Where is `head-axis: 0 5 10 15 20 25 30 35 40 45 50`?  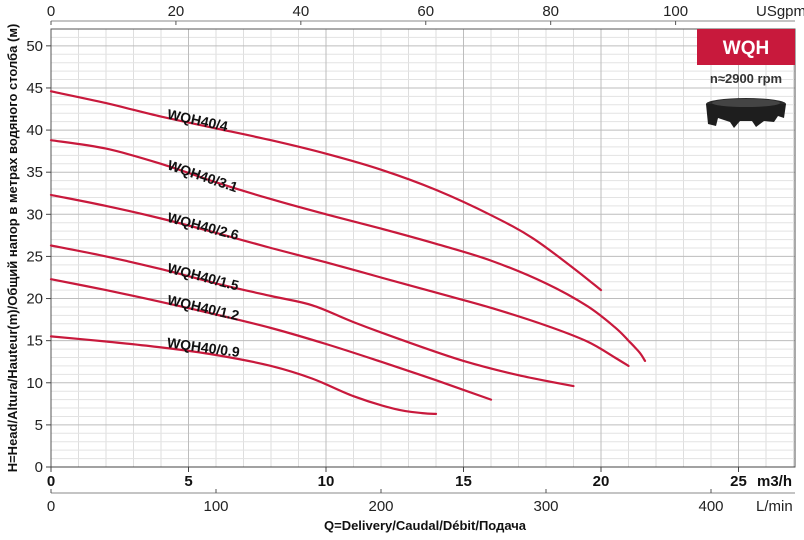
head-axis: 0 5 10 15 20 25 30 35 40 45 50 is located at coordinates (38, 257).